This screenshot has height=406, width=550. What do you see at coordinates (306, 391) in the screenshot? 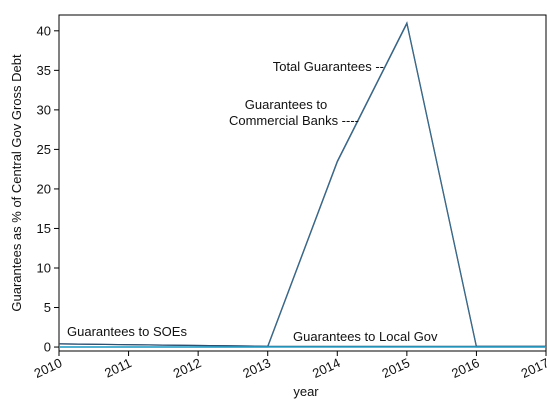
I see `x-axis-label: year` at bounding box center [306, 391].